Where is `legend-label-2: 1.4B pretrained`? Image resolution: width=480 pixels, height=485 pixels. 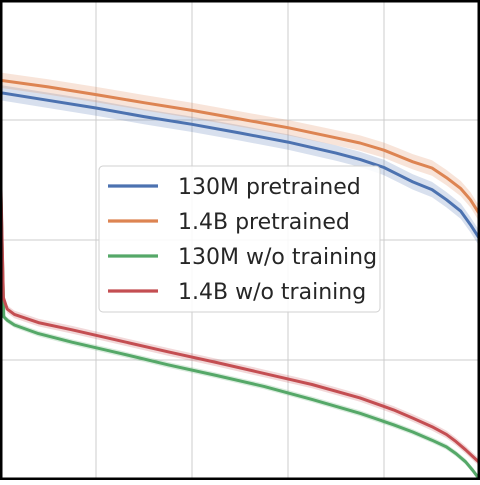 legend-label-2: 1.4B pretrained is located at coordinates (264, 222).